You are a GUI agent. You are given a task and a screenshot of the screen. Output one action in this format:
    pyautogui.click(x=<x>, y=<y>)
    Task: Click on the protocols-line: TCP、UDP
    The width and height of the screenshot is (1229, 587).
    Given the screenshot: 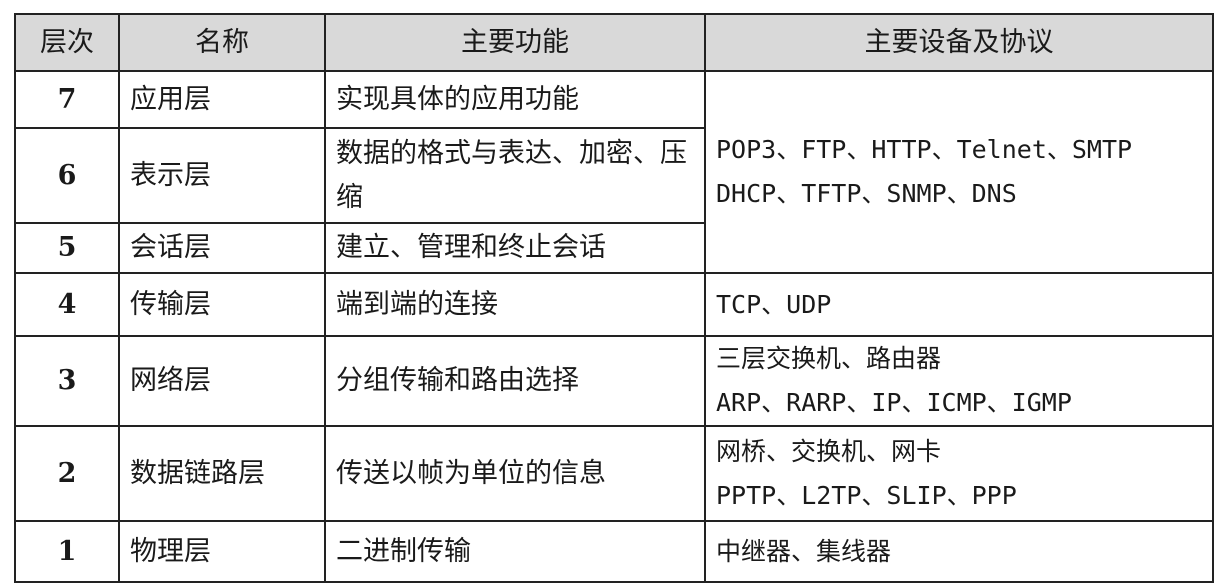 What is the action you would take?
    pyautogui.click(x=774, y=304)
    